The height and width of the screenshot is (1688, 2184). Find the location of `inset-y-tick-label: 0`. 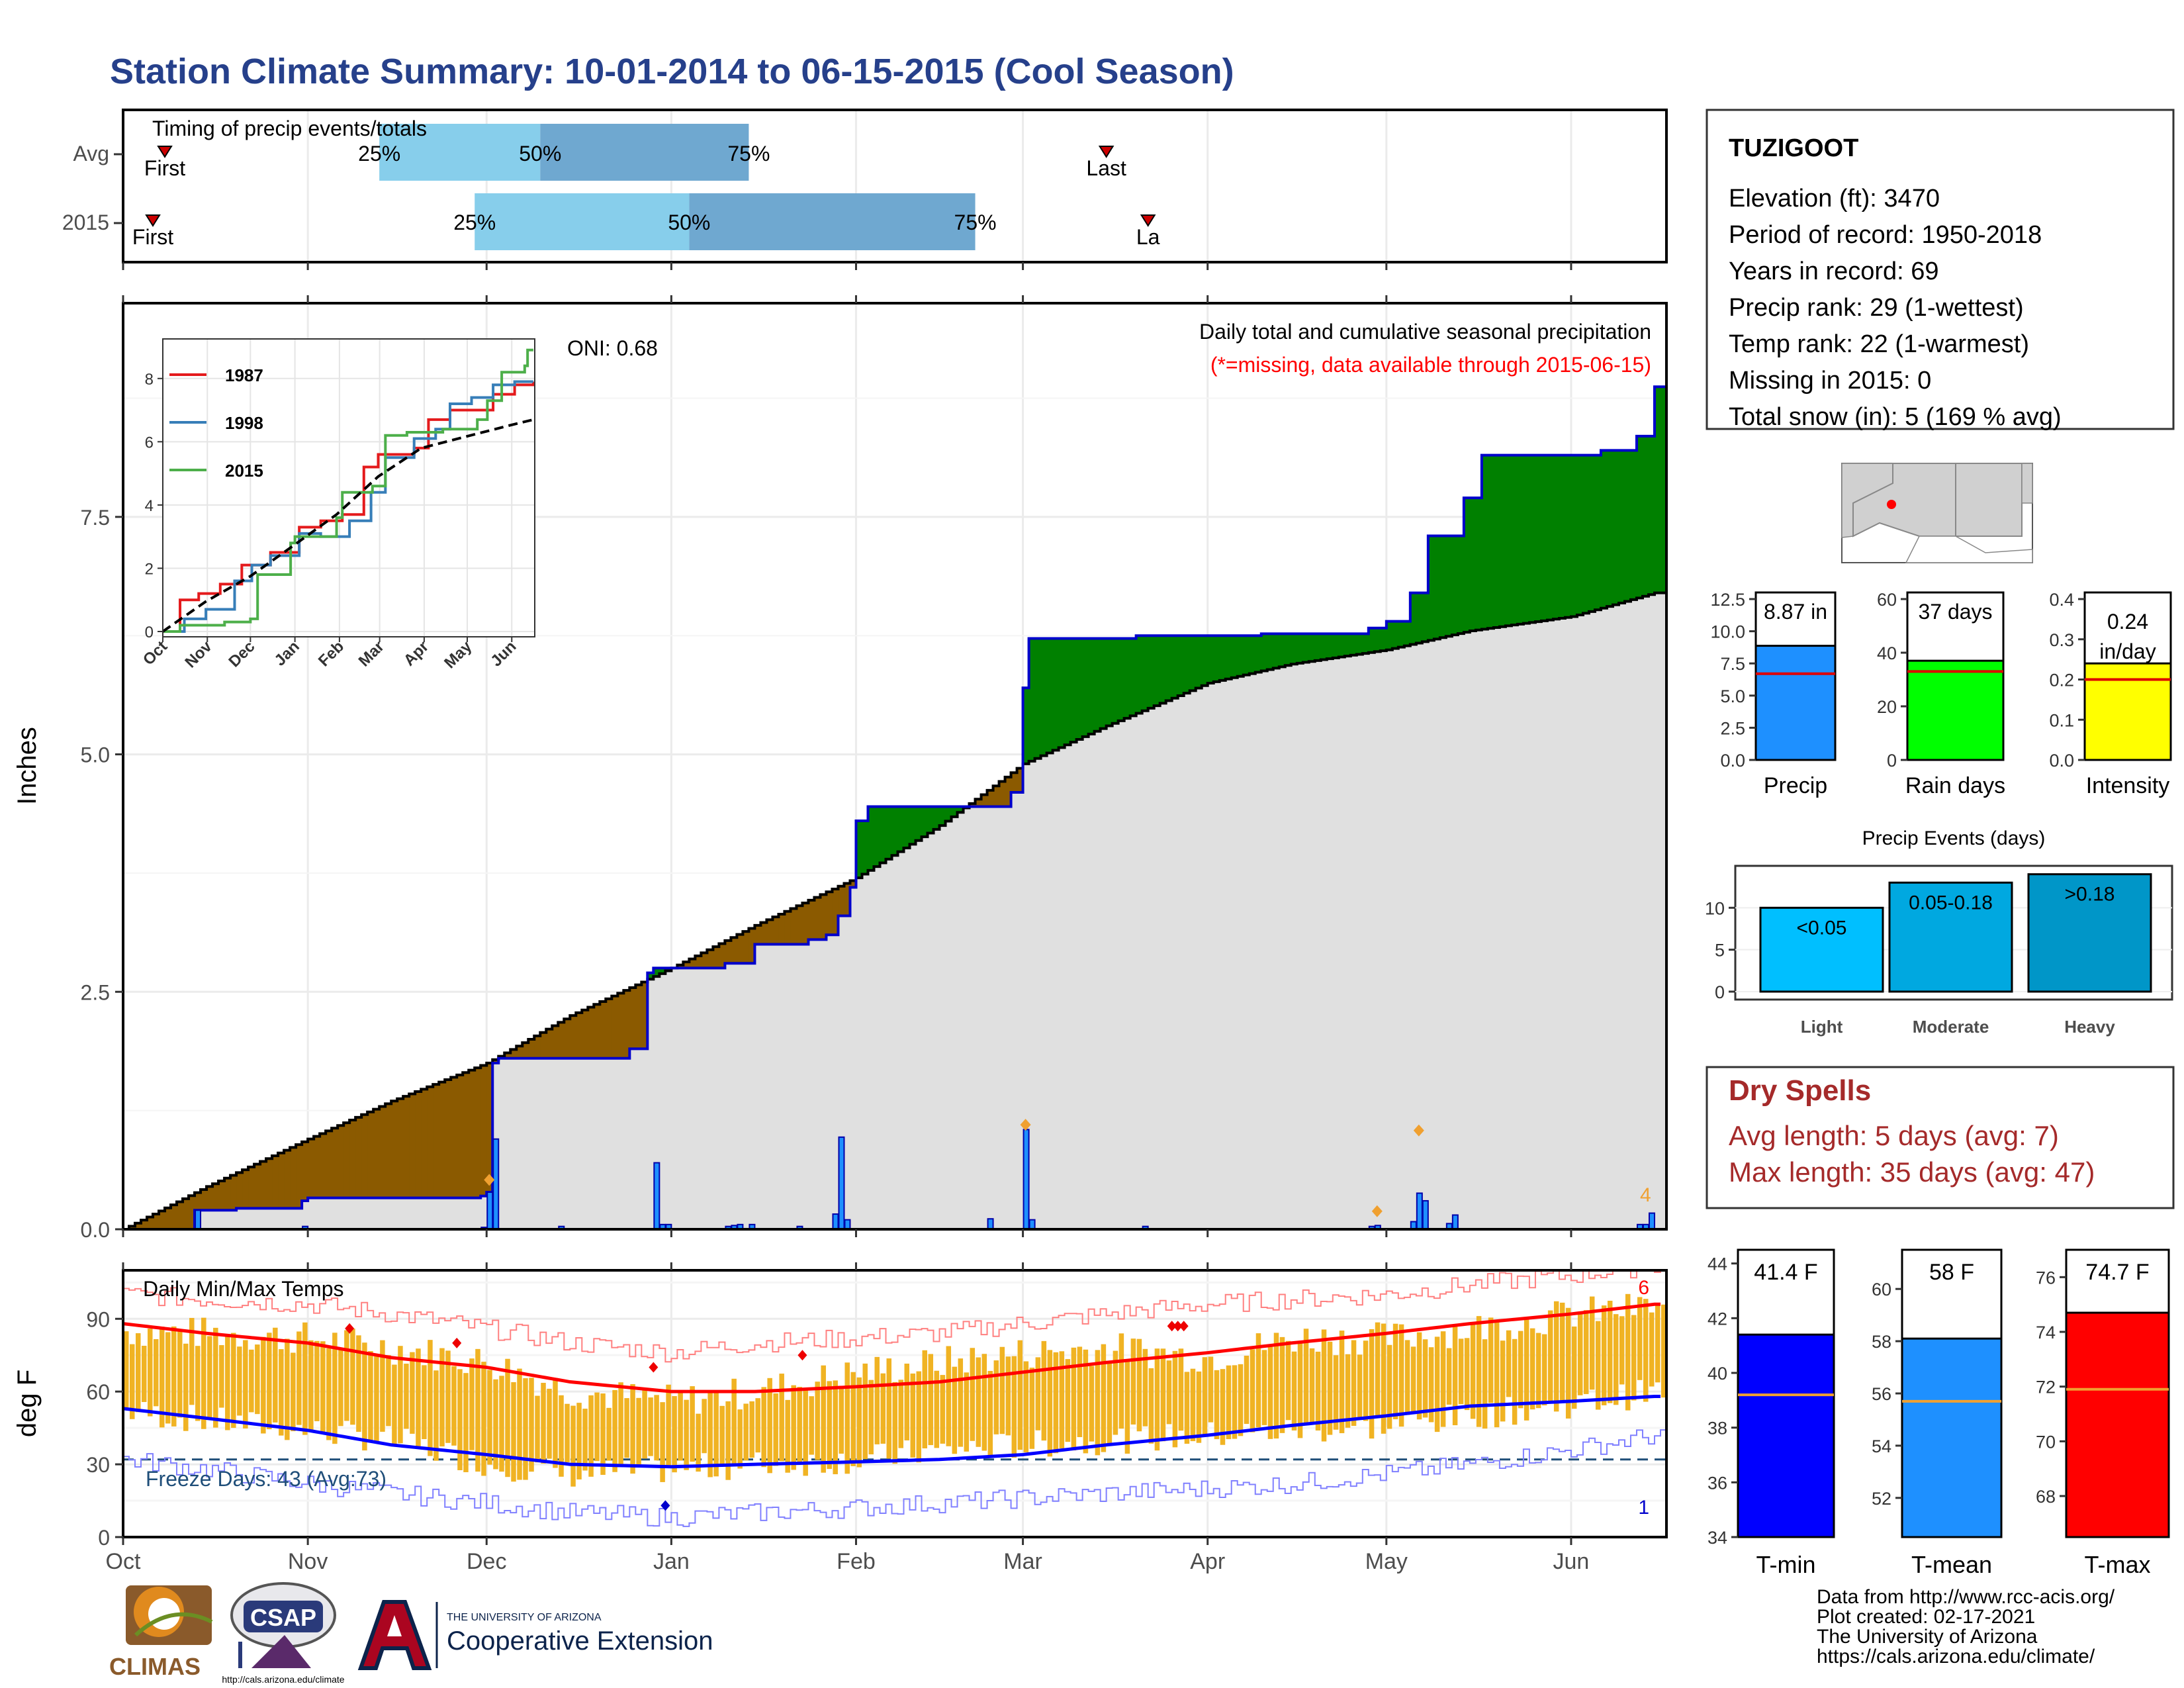

inset-y-tick-label: 0 is located at coordinates (149, 632).